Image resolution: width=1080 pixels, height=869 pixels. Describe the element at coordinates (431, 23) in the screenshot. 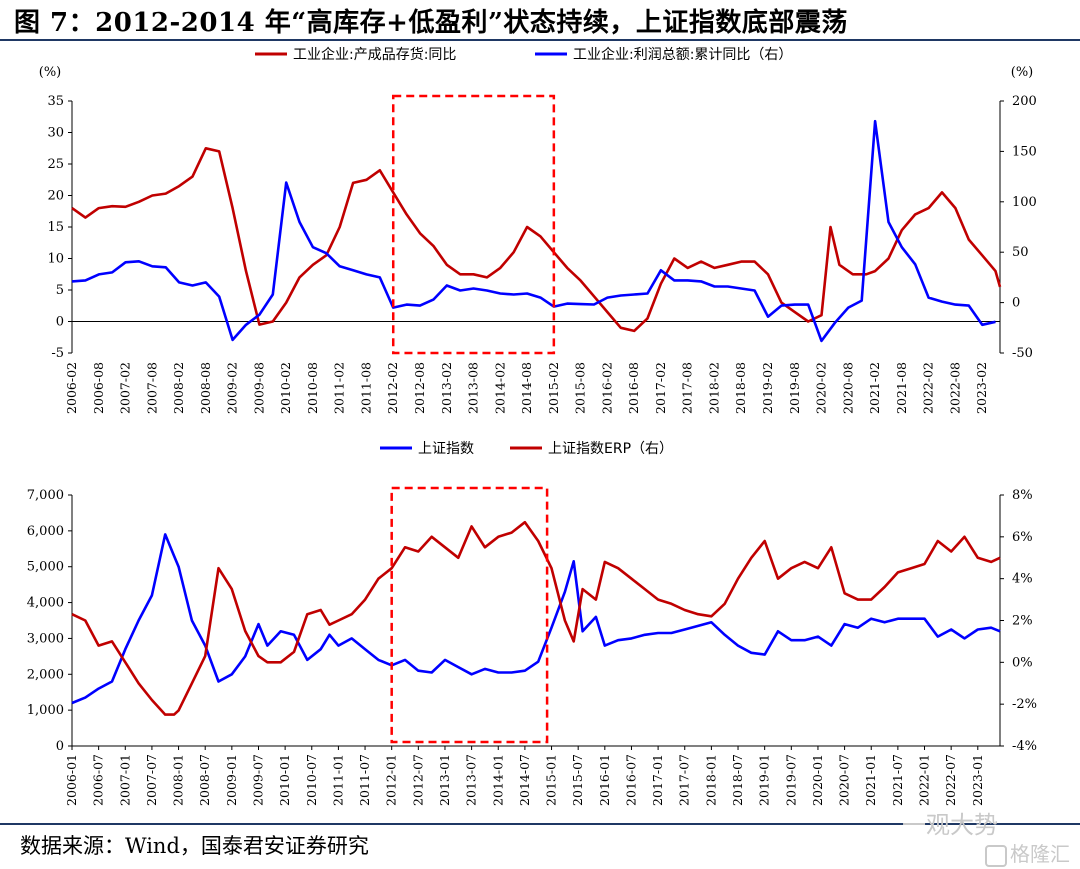

I see `figure-title: 图 7：2012-2014 年“高库存+低盈利”状态持续，上证指数底部震荡` at that location.